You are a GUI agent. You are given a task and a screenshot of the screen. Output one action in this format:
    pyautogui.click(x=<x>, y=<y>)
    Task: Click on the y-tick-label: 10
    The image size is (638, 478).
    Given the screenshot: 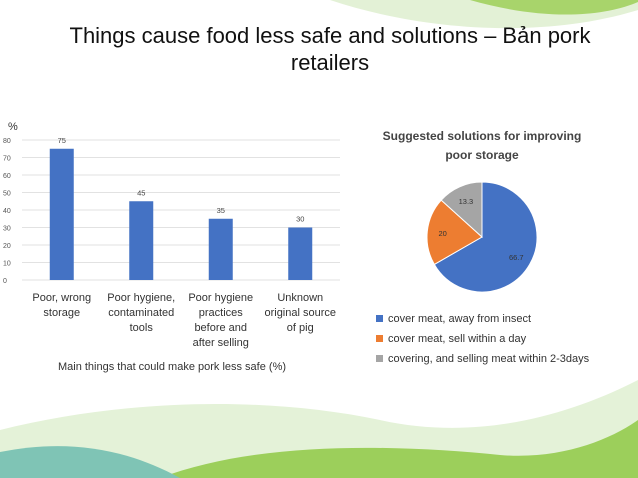 What is the action you would take?
    pyautogui.click(x=7, y=264)
    